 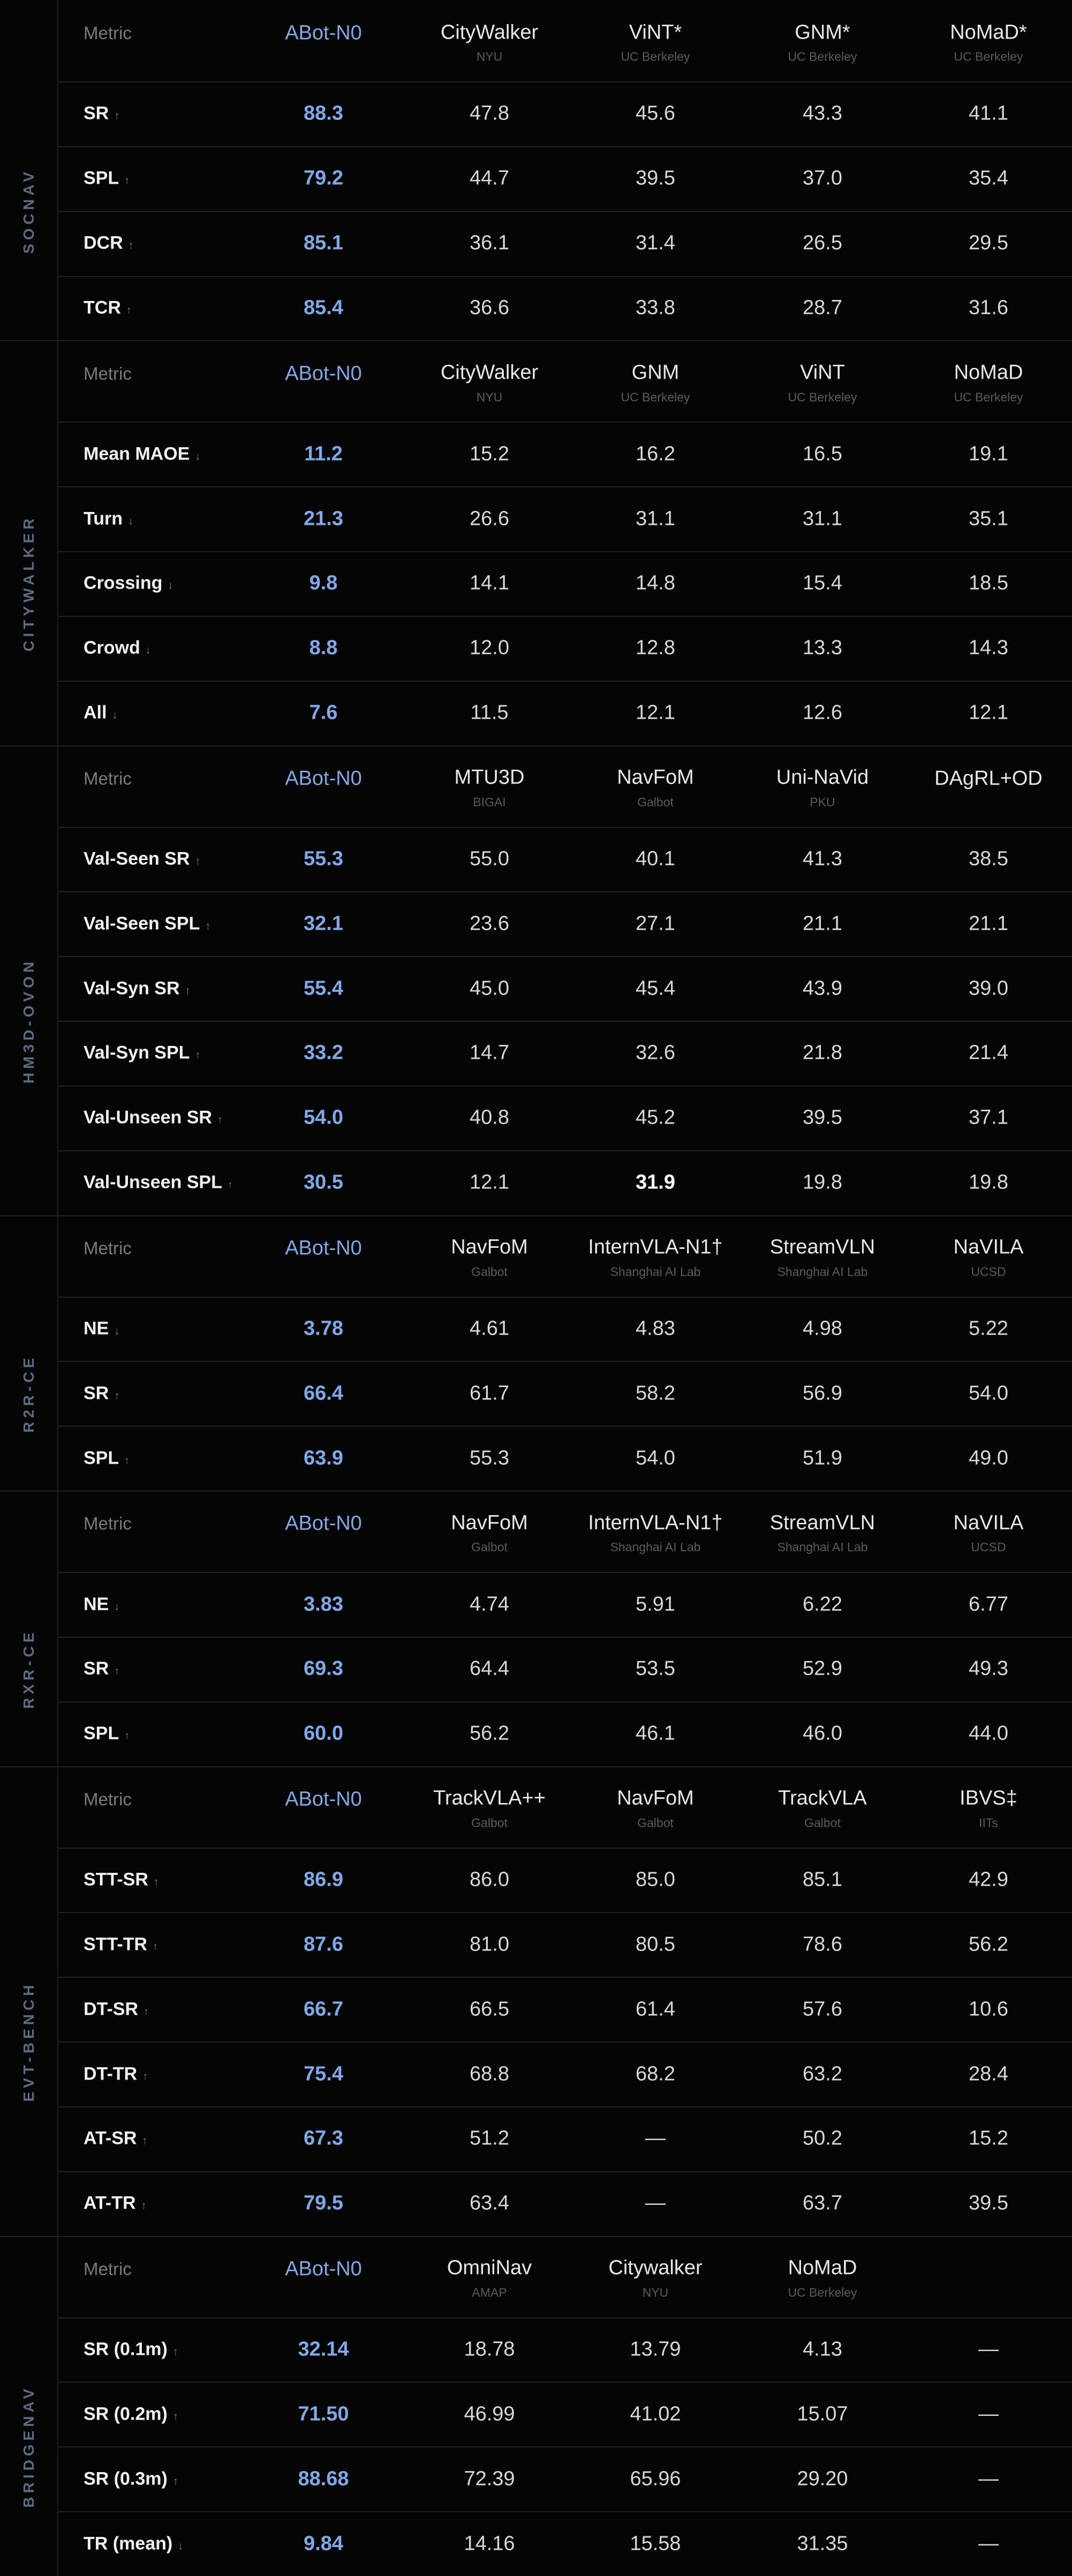 What do you see at coordinates (655, 2478) in the screenshot?
I see `value-cell: 65.96` at bounding box center [655, 2478].